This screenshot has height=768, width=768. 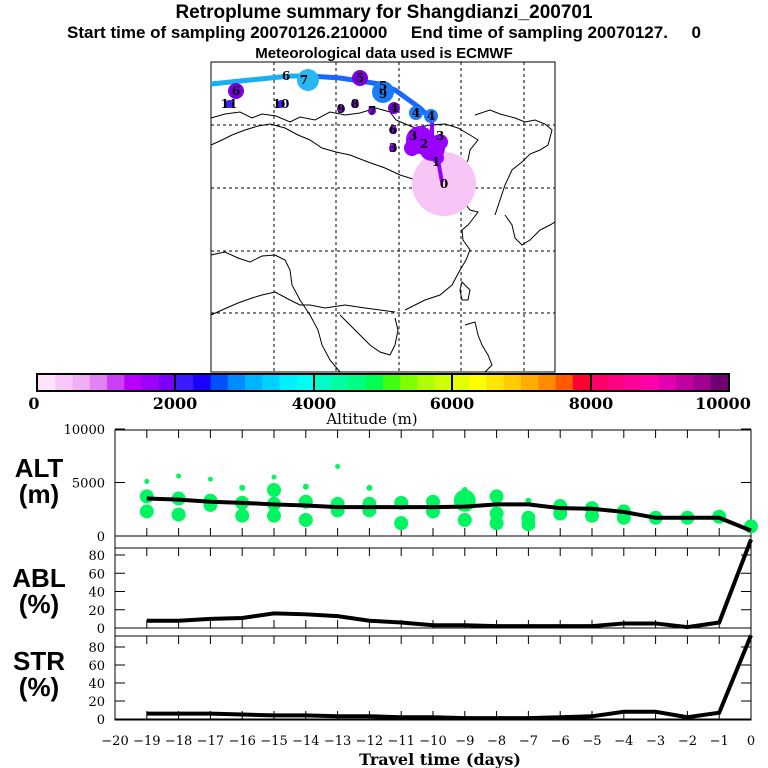 What do you see at coordinates (496, 741) in the screenshot?
I see `x-tick-label: −8` at bounding box center [496, 741].